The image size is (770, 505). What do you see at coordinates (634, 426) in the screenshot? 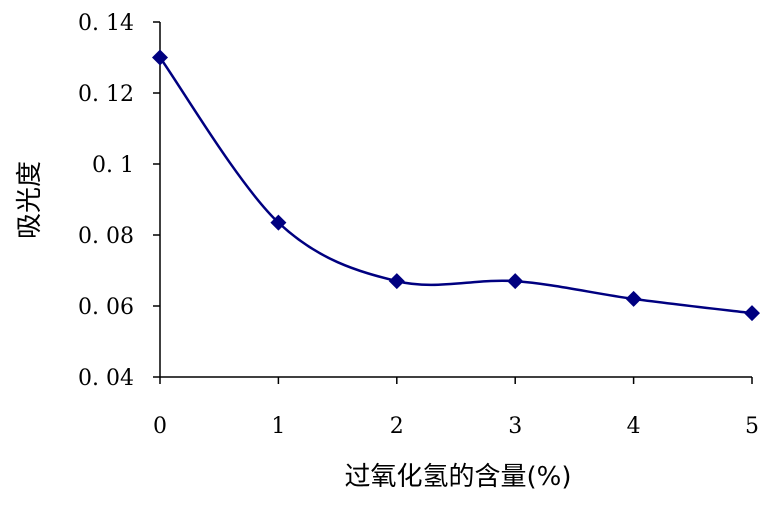
I see `x-tick-label: 4` at bounding box center [634, 426].